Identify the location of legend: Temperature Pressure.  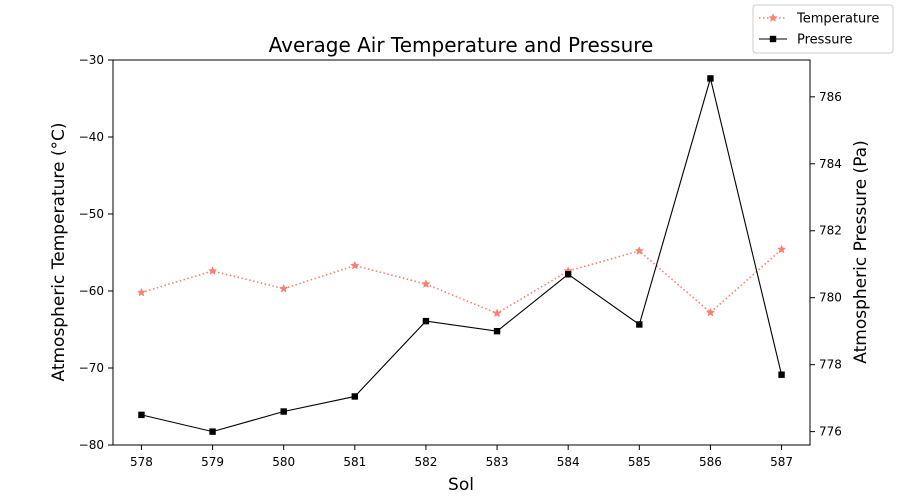
(823, 29).